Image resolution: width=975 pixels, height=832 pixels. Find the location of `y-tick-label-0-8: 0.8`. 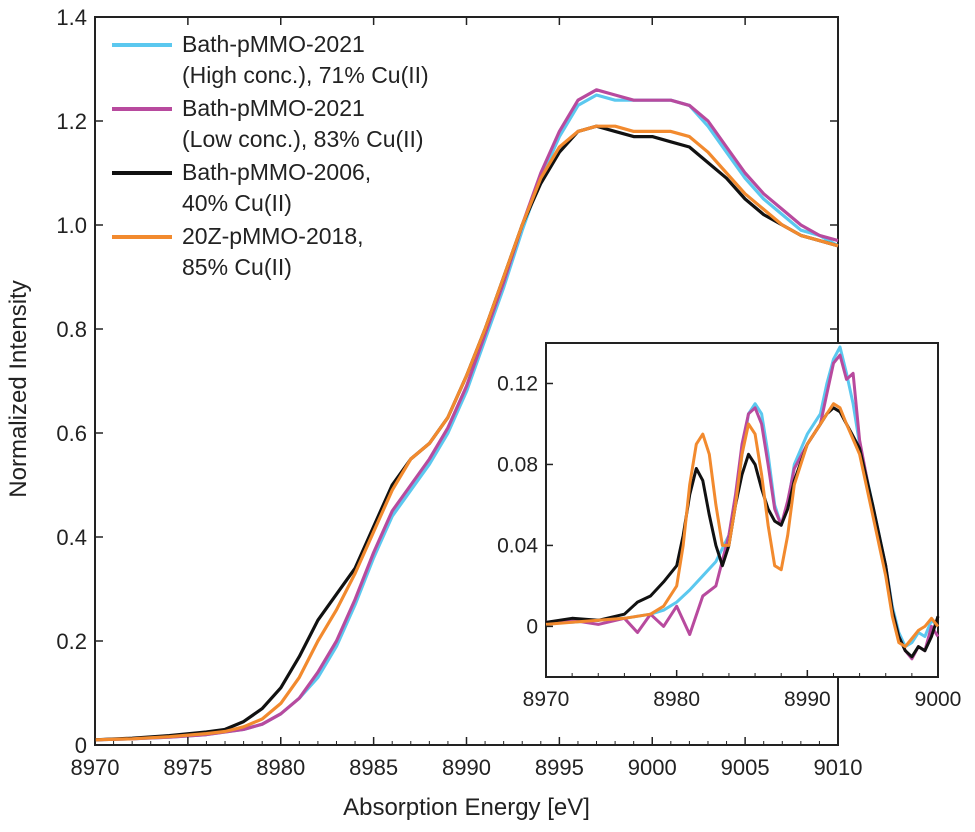

y-tick-label-0-8: 0.8 is located at coordinates (71, 329).